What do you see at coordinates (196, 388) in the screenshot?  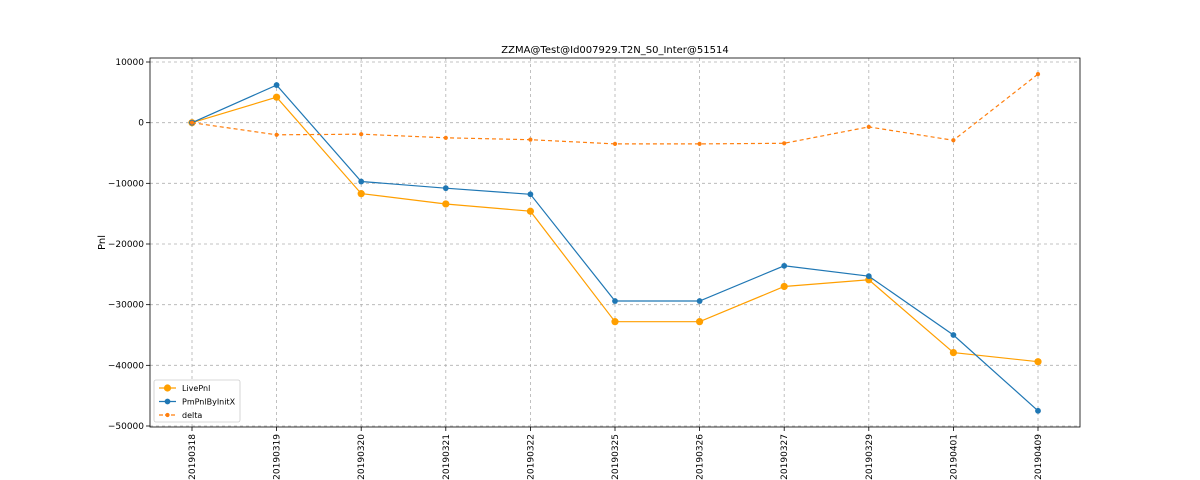 I see `legend-label-LivePnl: LivePnl` at bounding box center [196, 388].